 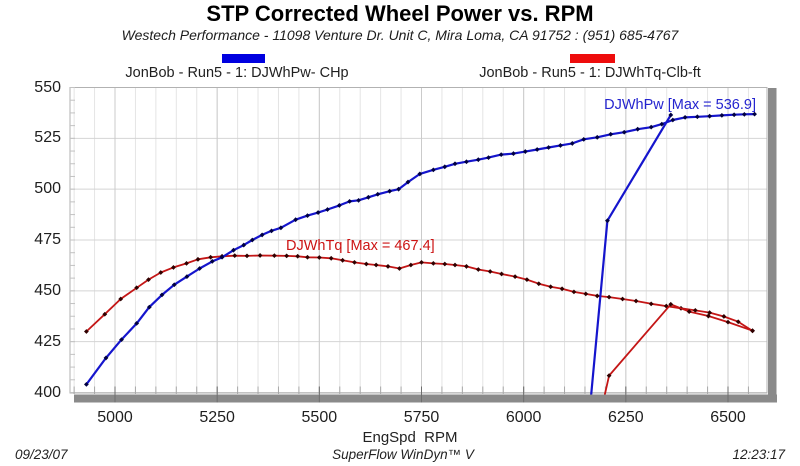 I want to click on legend-label-torque: JonBob - Run5 - 1: DJWhTq-Clb-ft, so click(x=590, y=73).